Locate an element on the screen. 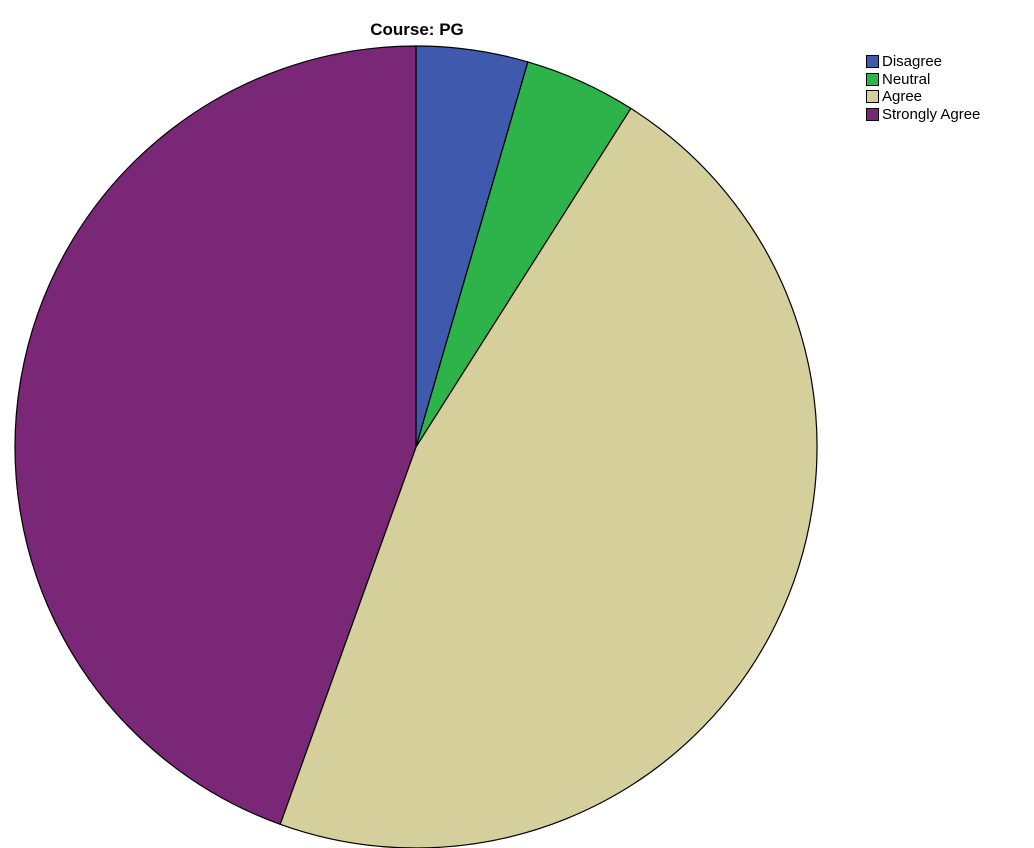 This screenshot has height=848, width=1034. legend-label: Neutral is located at coordinates (906, 79).